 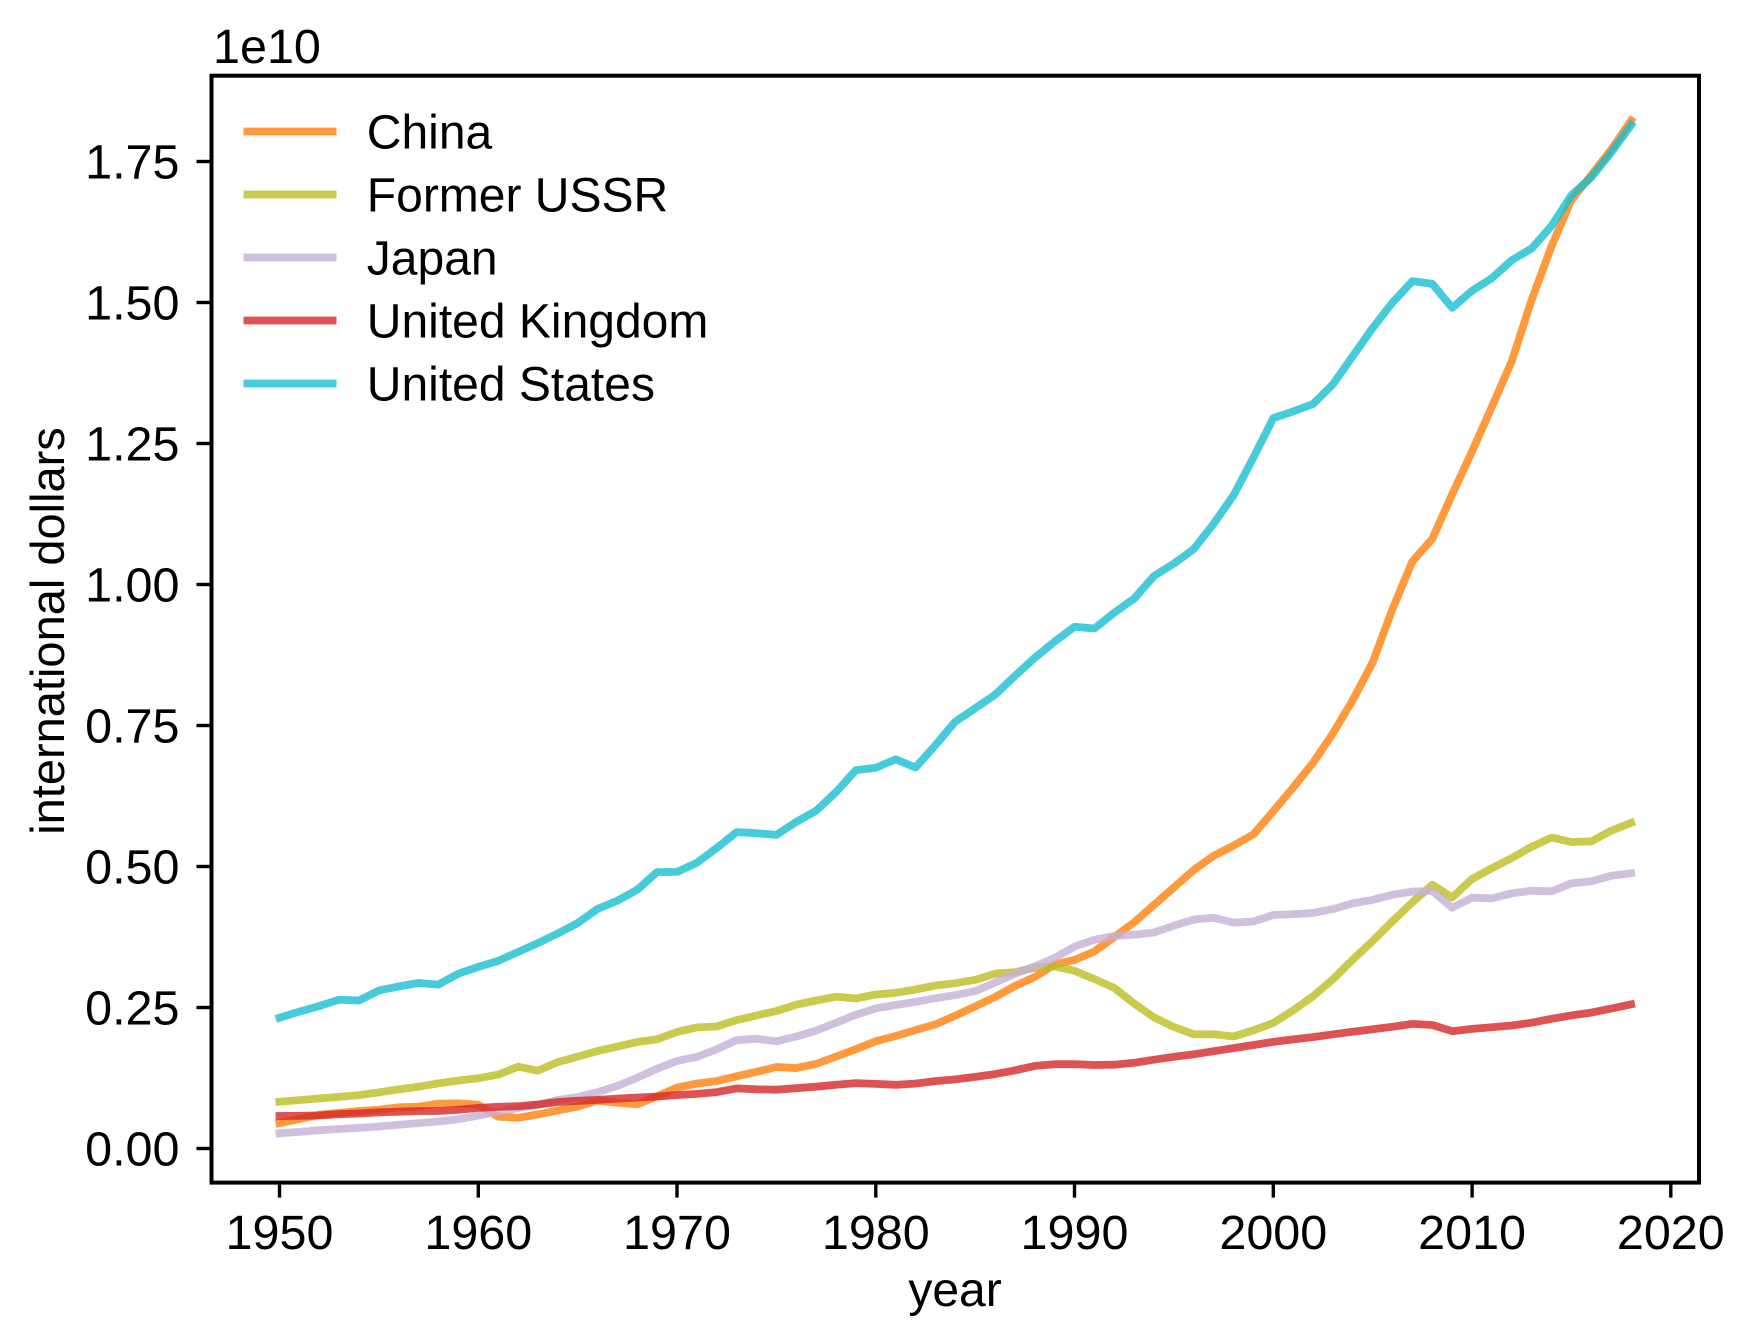 What do you see at coordinates (511, 385) in the screenshot?
I see `svg-text: United States` at bounding box center [511, 385].